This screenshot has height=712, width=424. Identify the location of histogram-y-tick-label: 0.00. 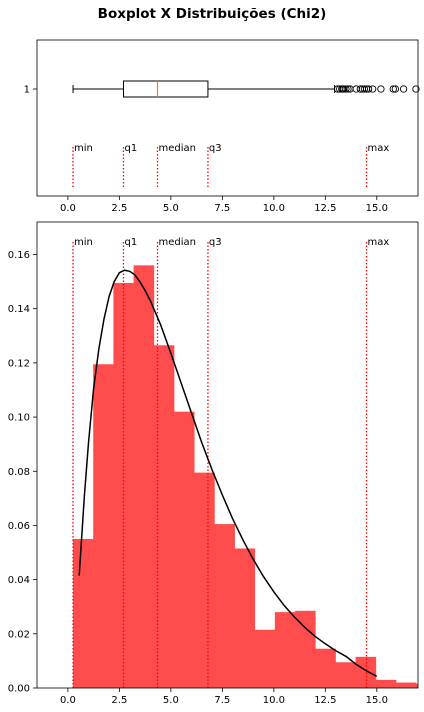
(19, 689).